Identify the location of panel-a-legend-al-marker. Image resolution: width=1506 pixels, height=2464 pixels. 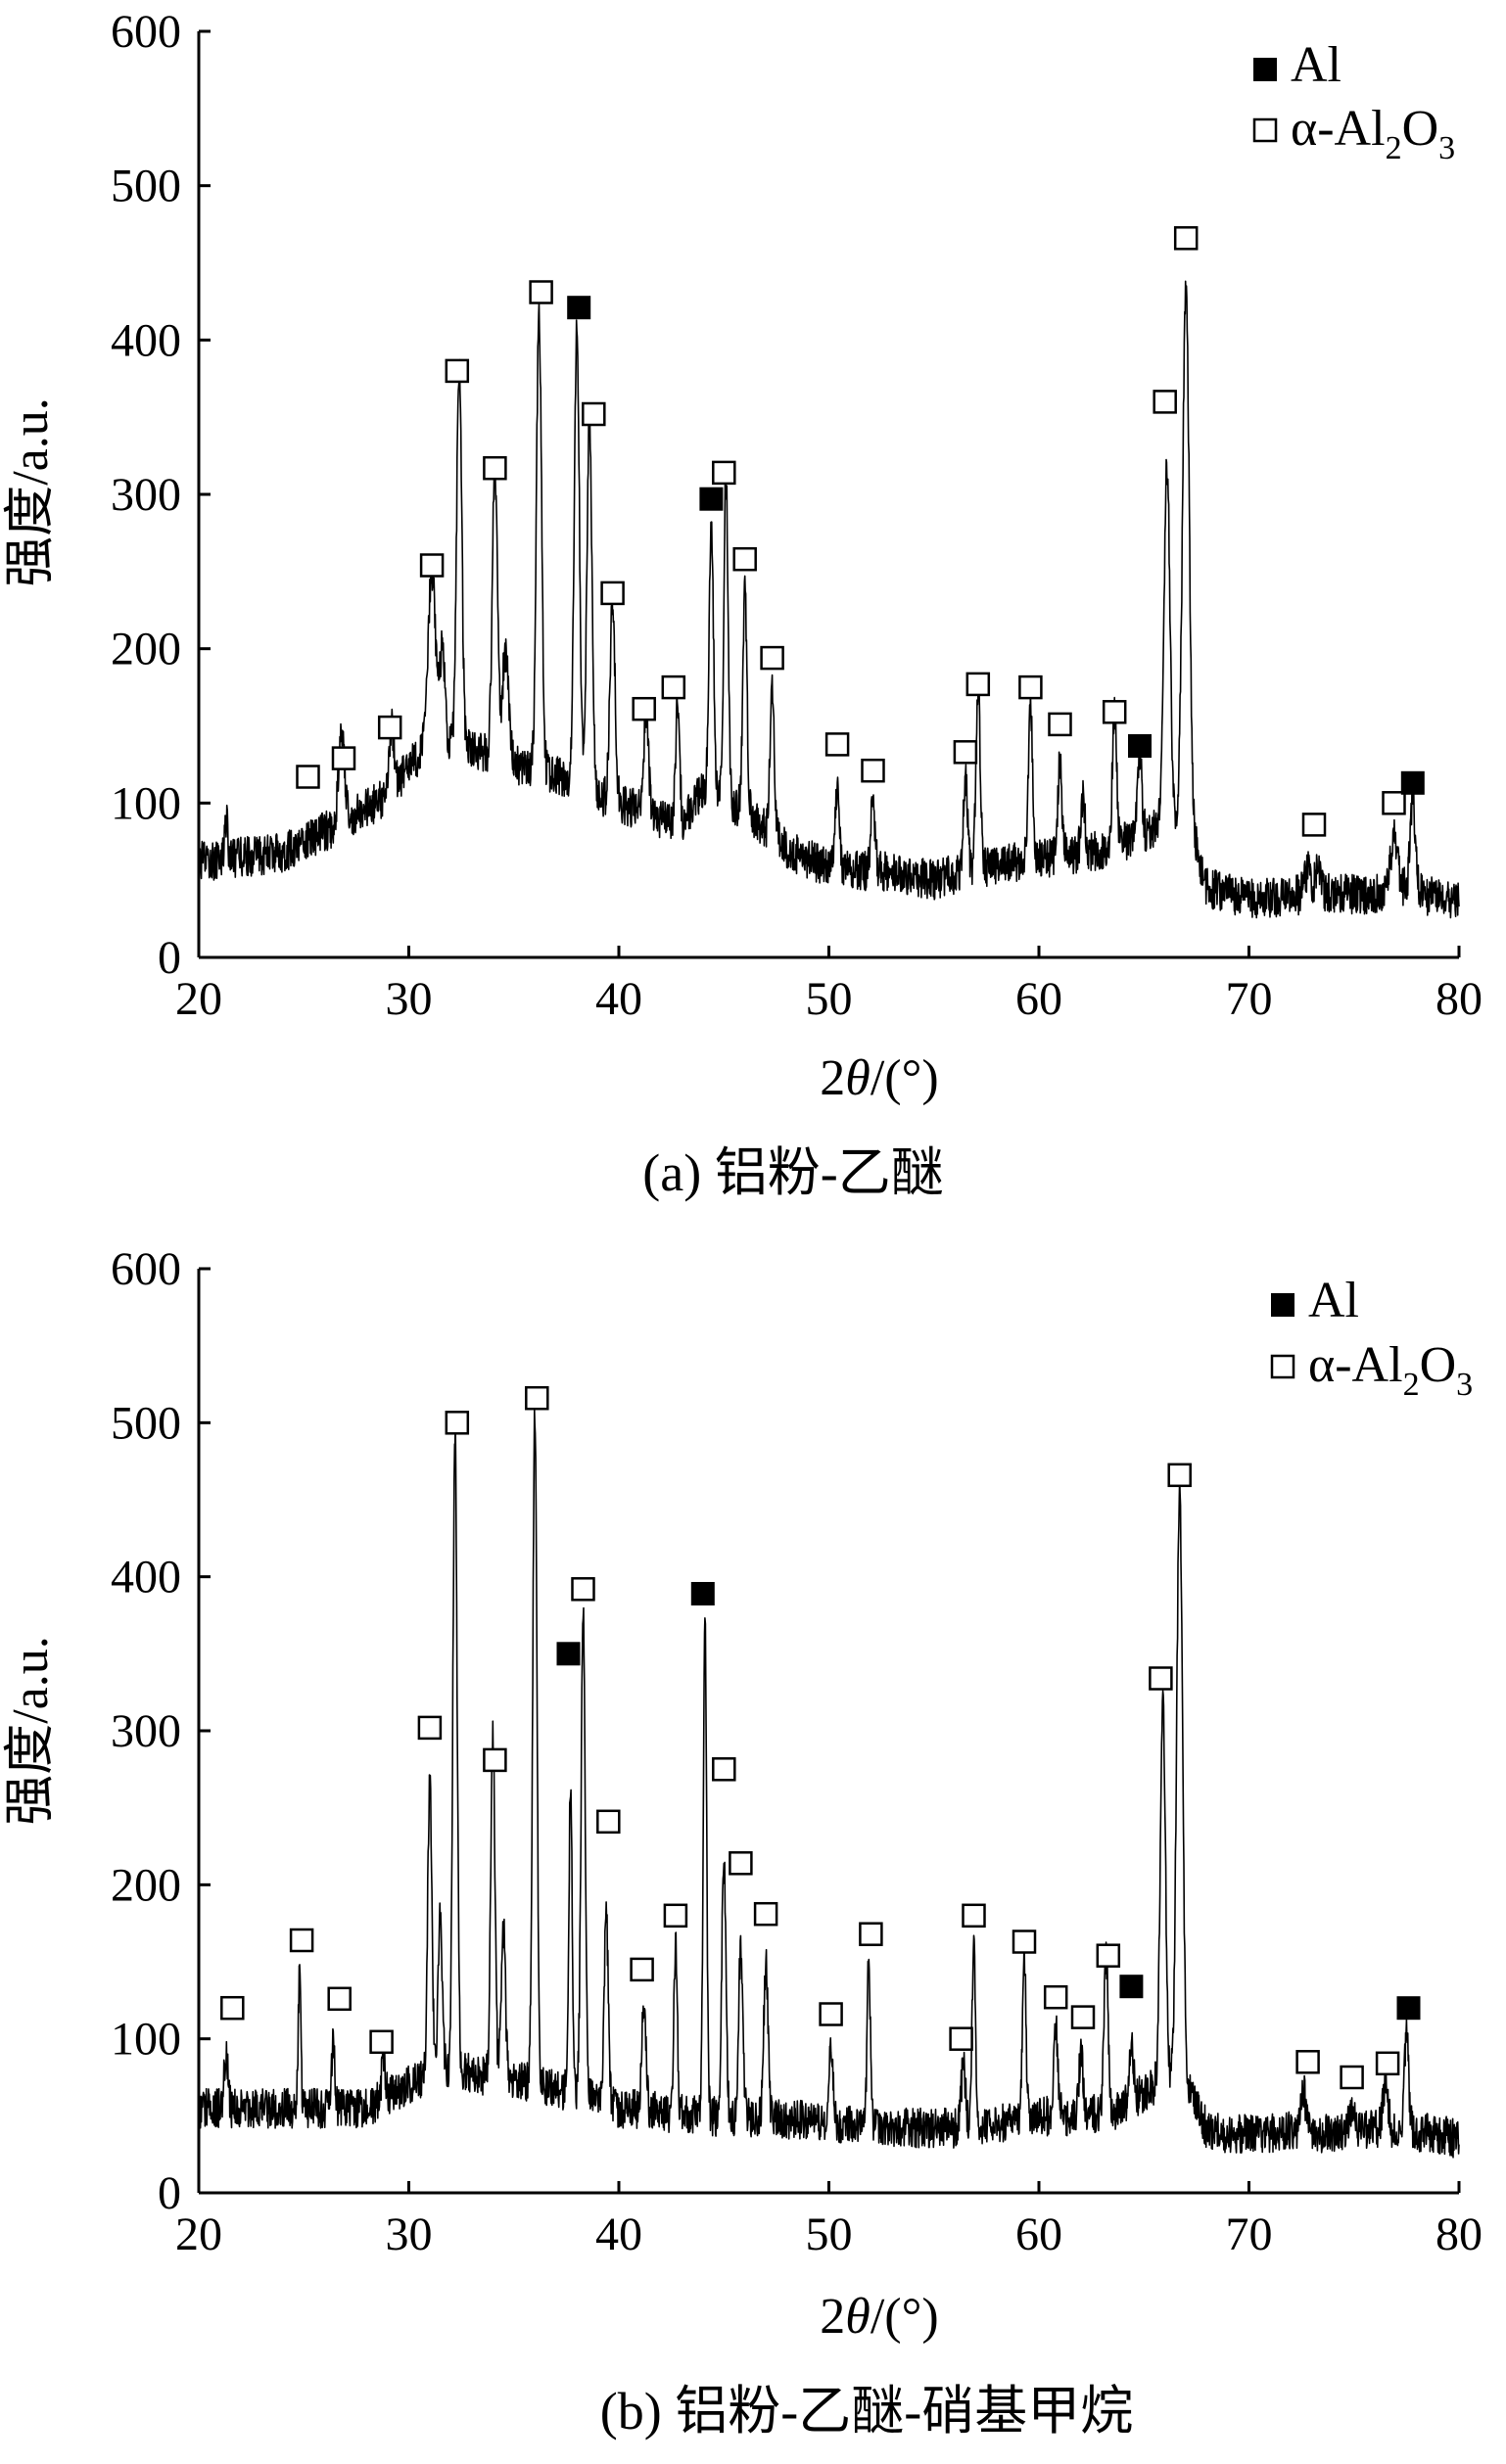
(1265, 69).